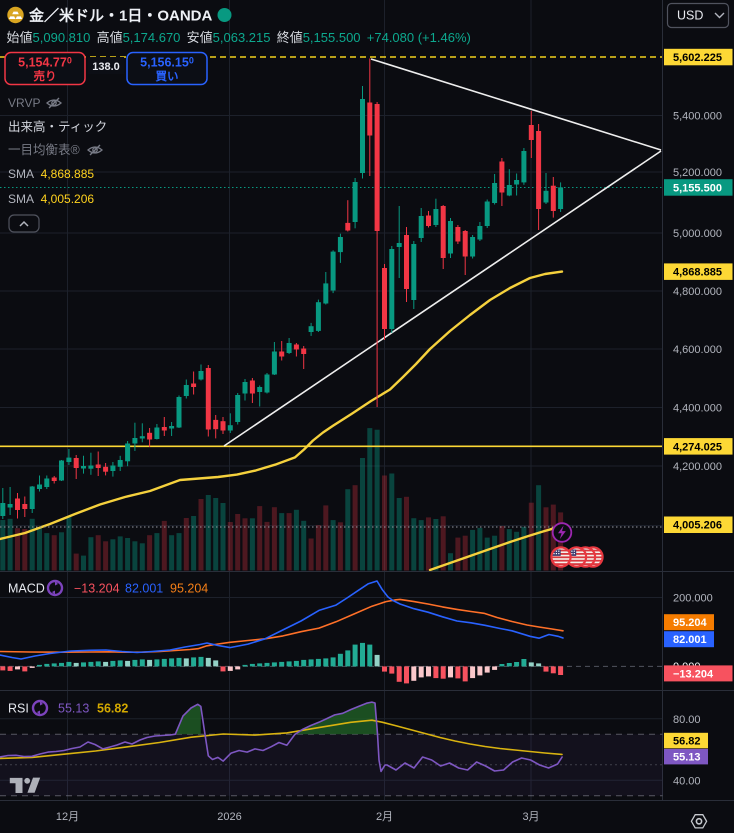  Describe the element at coordinates (687, 781) in the screenshot. I see `svg-text: 40.00` at that location.